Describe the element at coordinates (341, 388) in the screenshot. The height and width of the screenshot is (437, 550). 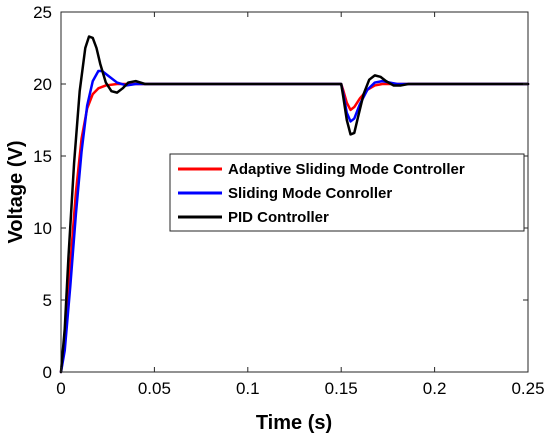
I see `x-tick-label: 0.15` at that location.